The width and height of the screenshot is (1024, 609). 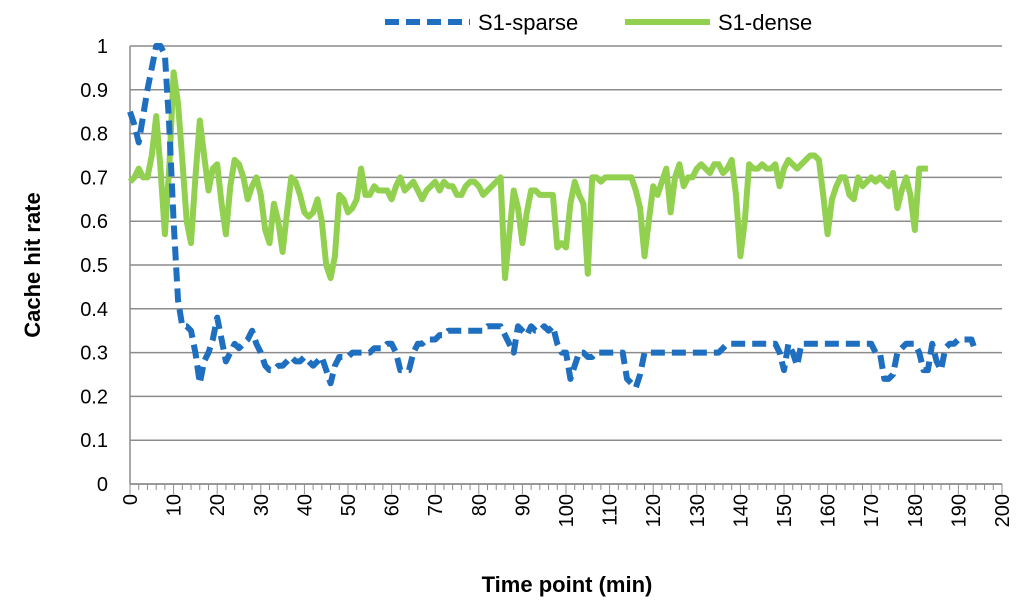 What do you see at coordinates (959, 510) in the screenshot?
I see `x-tick-label: 190` at bounding box center [959, 510].